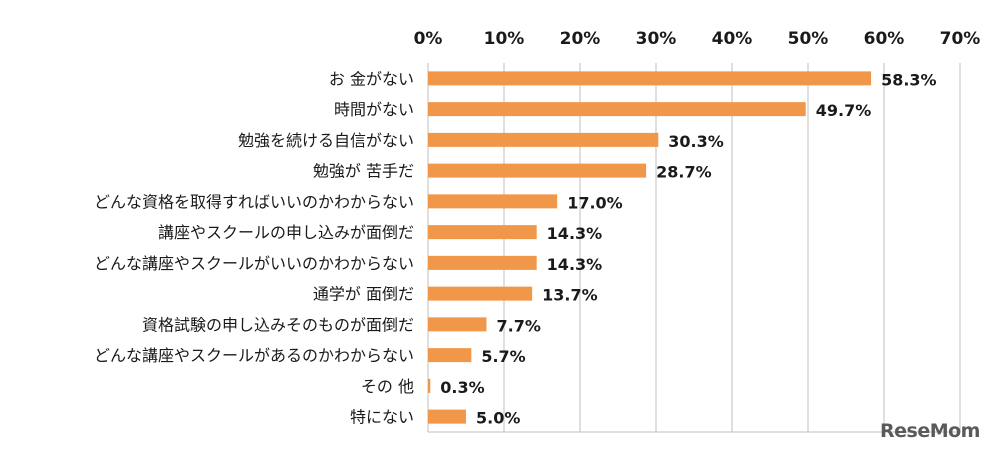 The height and width of the screenshot is (455, 991). What do you see at coordinates (844, 110) in the screenshot?
I see `value-label-2: 49.7%` at bounding box center [844, 110].